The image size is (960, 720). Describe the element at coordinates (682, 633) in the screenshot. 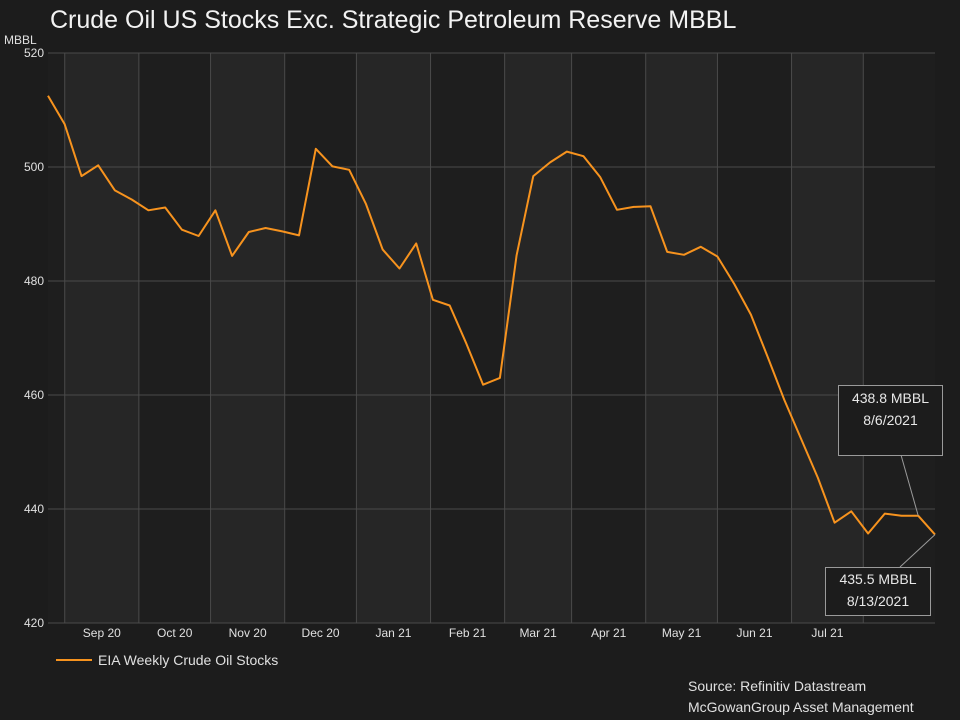

I see `x-tick-label: May 21` at that location.